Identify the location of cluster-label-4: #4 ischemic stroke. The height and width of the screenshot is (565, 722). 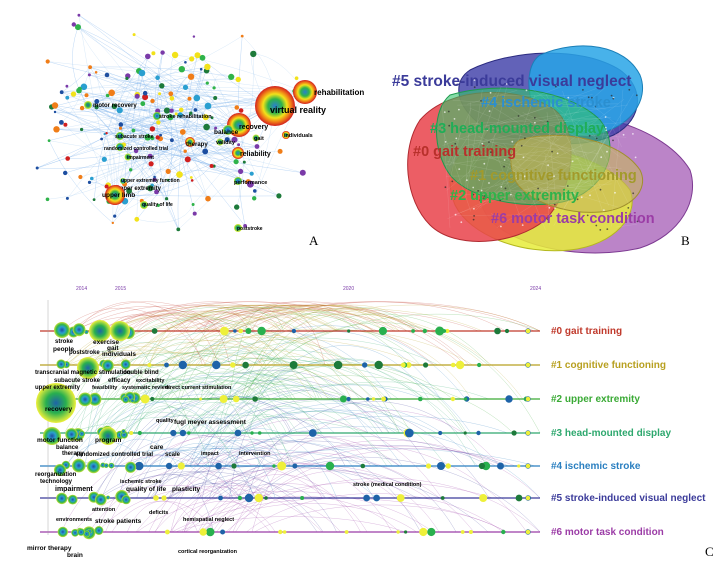
(546, 103).